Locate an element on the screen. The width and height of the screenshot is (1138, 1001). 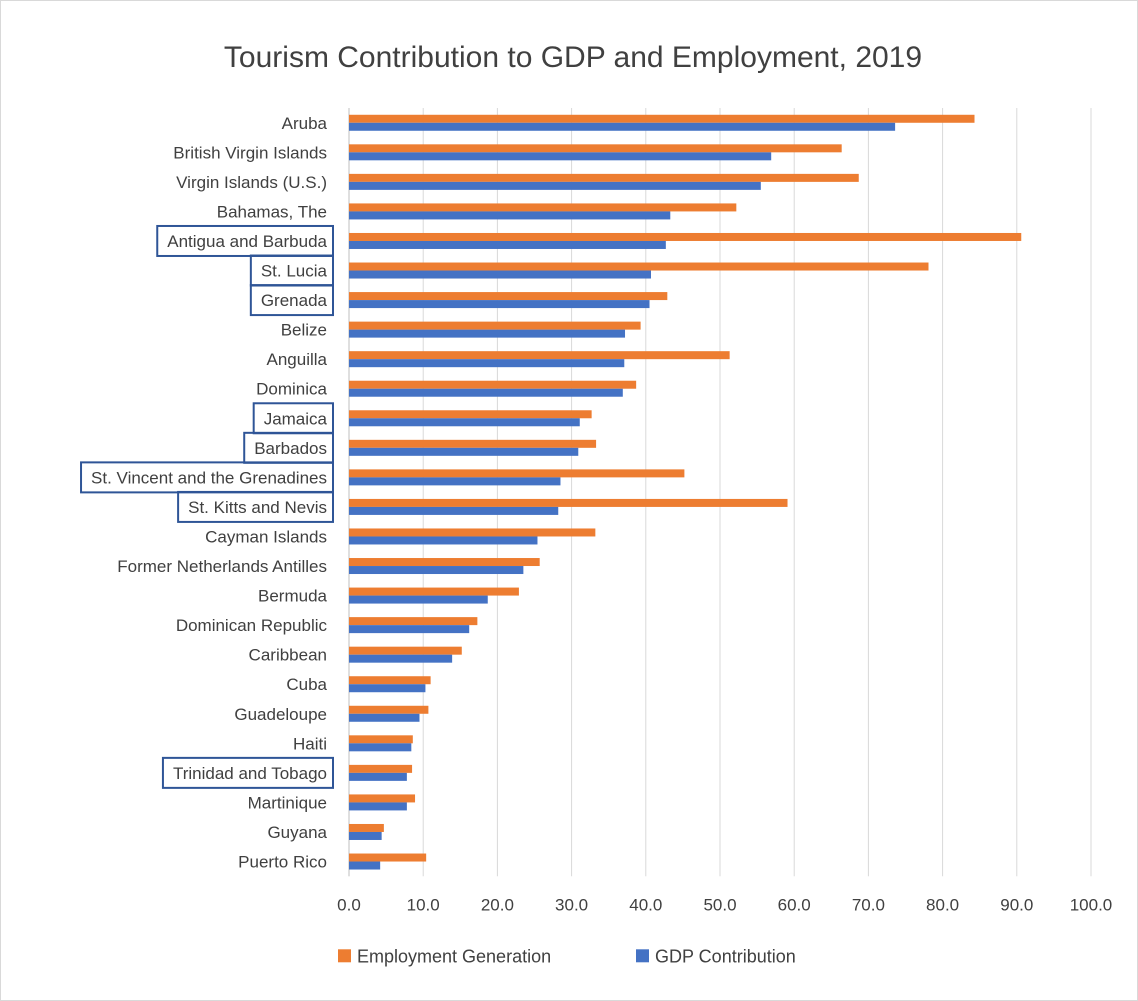
bar-employment-generation-st-lucia is located at coordinates (639, 266).